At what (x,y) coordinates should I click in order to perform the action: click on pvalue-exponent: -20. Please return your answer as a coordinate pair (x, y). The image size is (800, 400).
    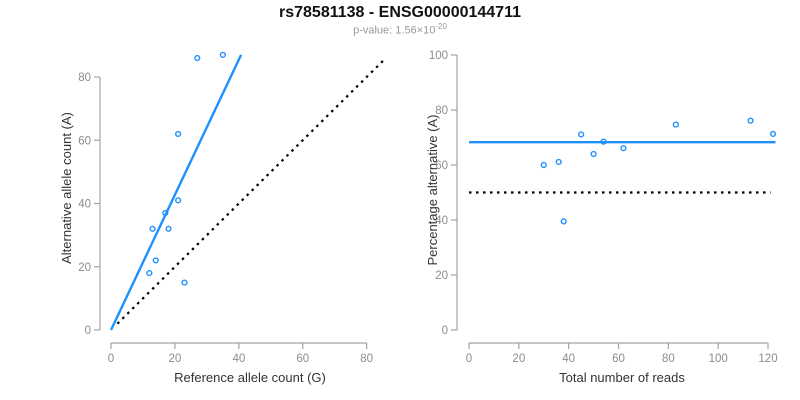
    Looking at the image, I should click on (441, 26).